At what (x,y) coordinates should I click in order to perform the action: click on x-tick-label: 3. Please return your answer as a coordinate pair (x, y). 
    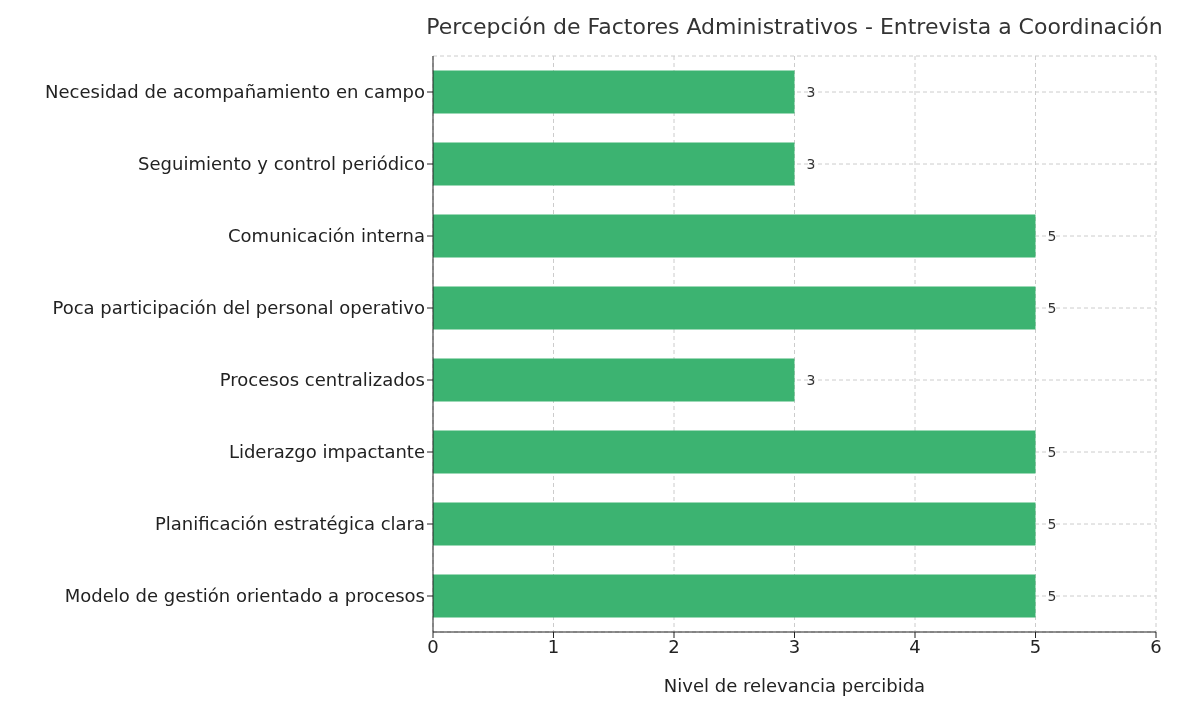
    Looking at the image, I should click on (794, 646).